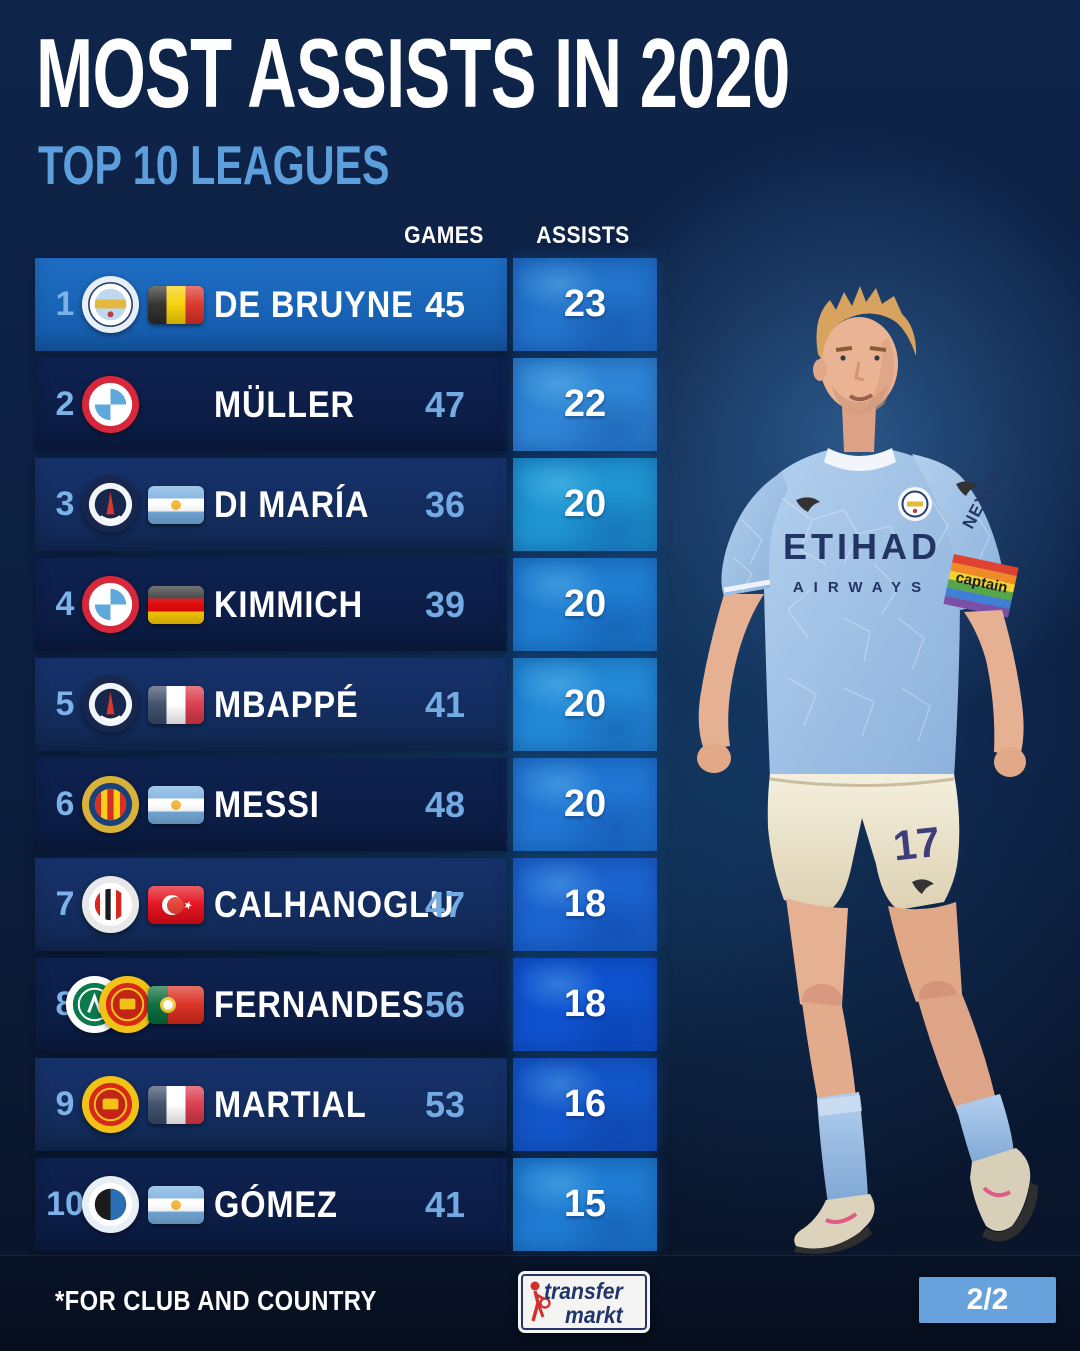 Image resolution: width=1080 pixels, height=1351 pixels. I want to click on rank-number: 5, so click(65, 704).